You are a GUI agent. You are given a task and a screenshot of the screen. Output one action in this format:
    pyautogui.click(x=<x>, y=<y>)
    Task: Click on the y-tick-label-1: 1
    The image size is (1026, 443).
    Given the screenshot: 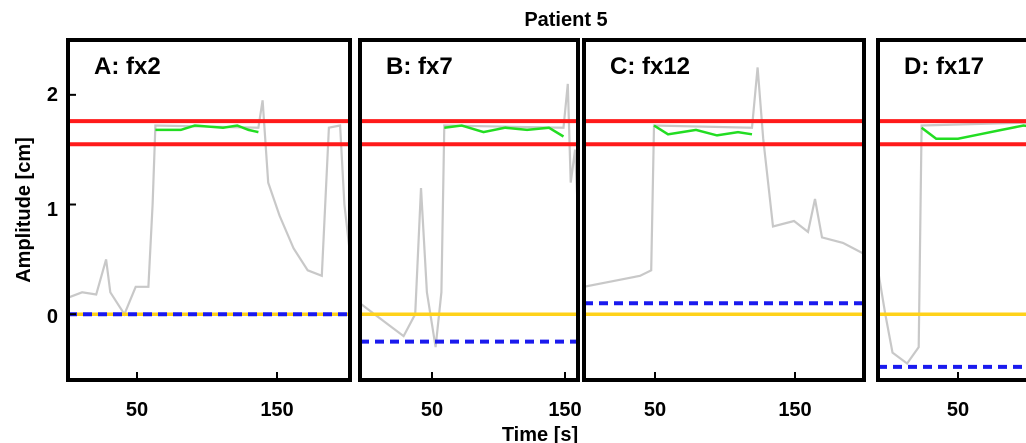 What is the action you would take?
    pyautogui.click(x=52, y=210)
    